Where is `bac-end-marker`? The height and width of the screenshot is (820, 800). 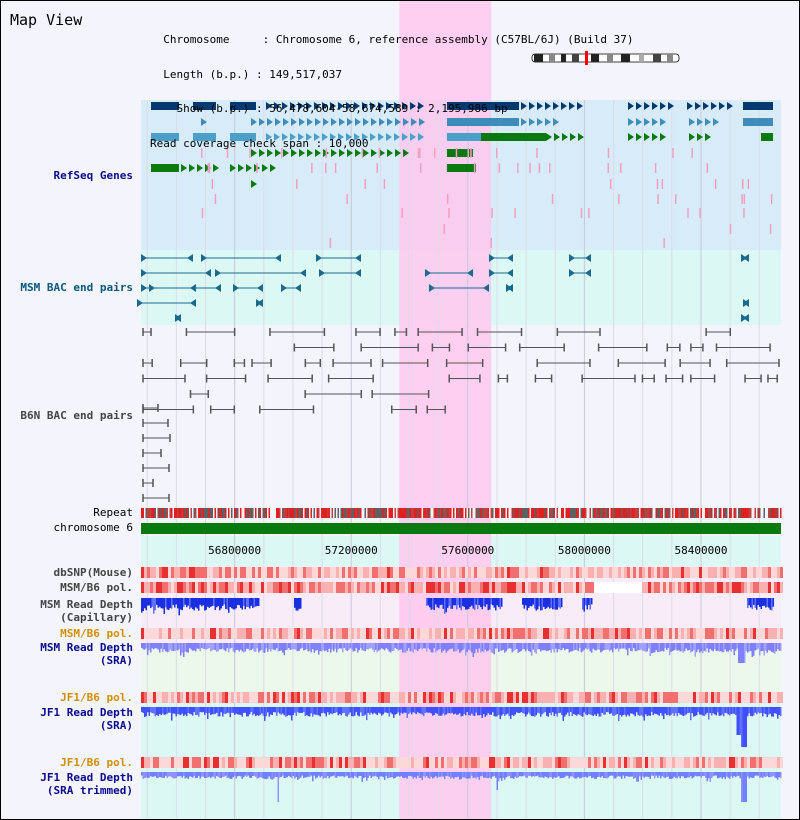
bac-end-marker is located at coordinates (428, 273).